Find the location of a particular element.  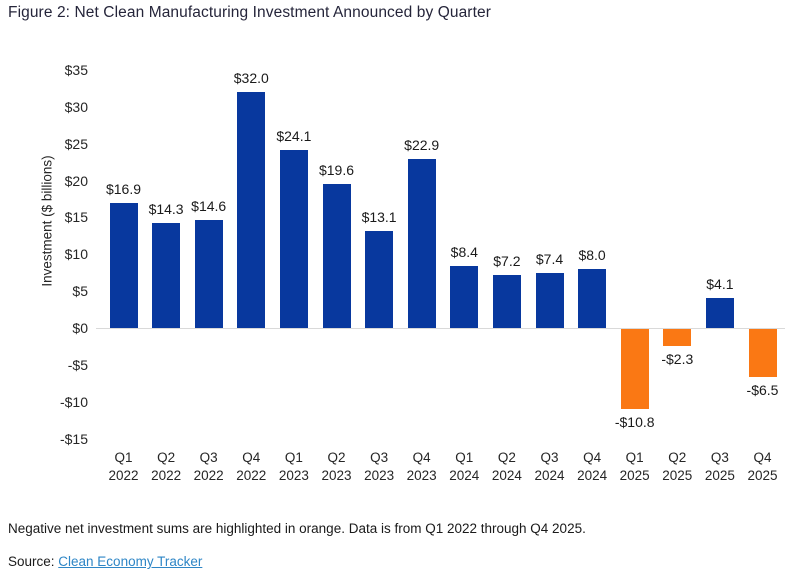

y-tick-label: $15 is located at coordinates (76, 217).